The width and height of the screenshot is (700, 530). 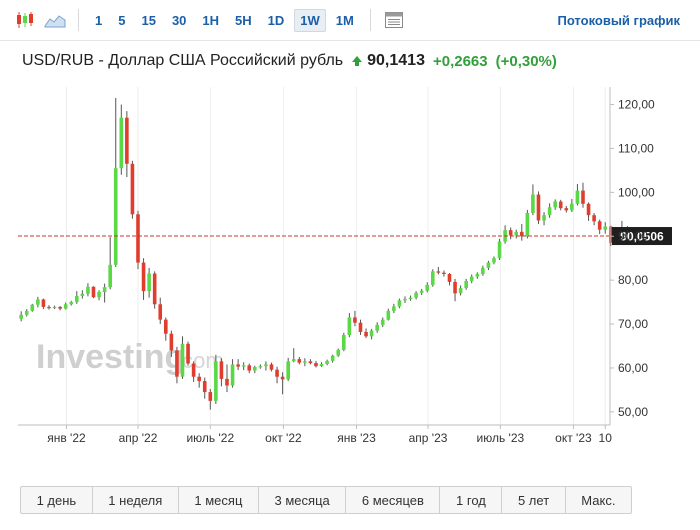 I want to click on x-tick-label: янв '22, so click(x=66, y=438).